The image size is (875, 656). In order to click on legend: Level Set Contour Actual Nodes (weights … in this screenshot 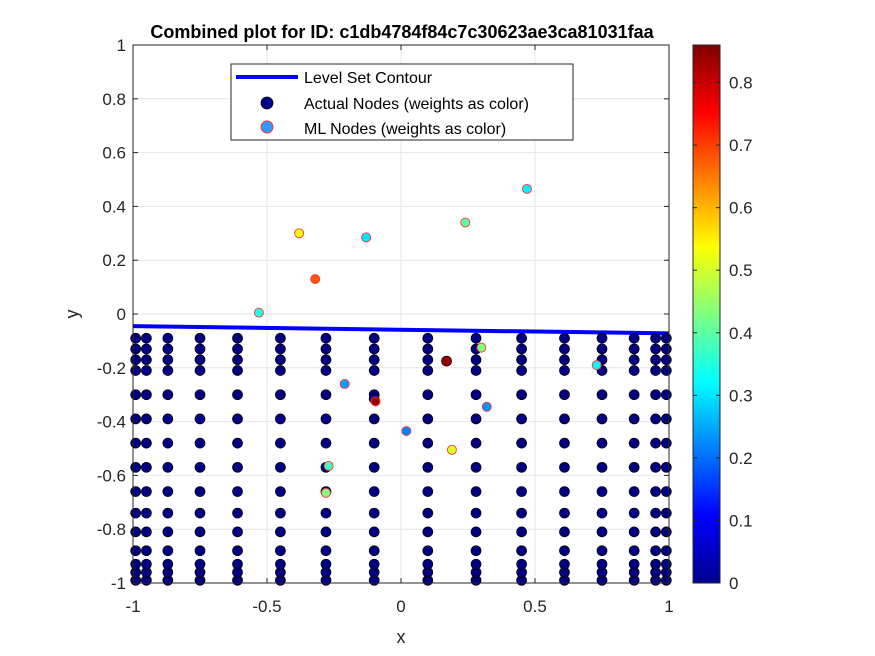, I will do `click(402, 102)`.